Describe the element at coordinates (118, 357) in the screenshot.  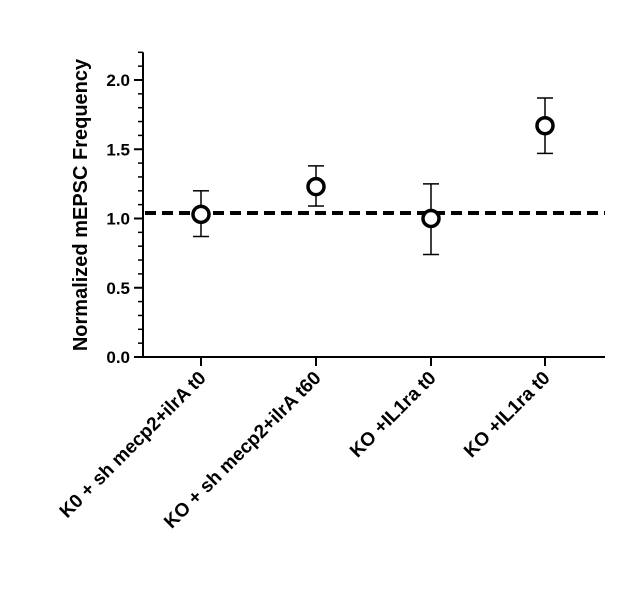
I see `y-tick-label: 0.0` at that location.